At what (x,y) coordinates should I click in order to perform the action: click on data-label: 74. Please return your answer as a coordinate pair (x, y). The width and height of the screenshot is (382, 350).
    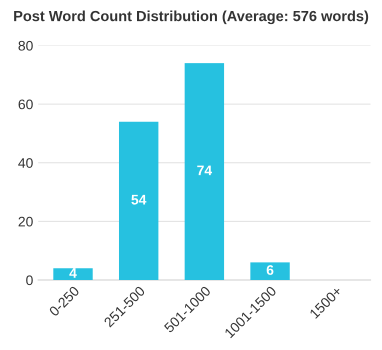
    Looking at the image, I should click on (204, 171).